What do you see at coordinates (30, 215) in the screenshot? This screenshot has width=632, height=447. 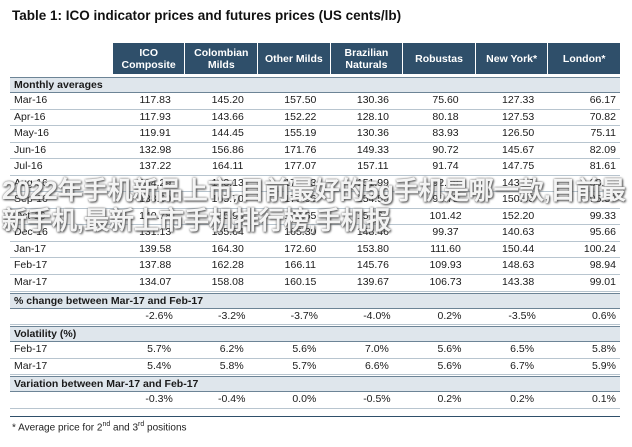 I see `row-label: Oct-16` at bounding box center [30, 215].